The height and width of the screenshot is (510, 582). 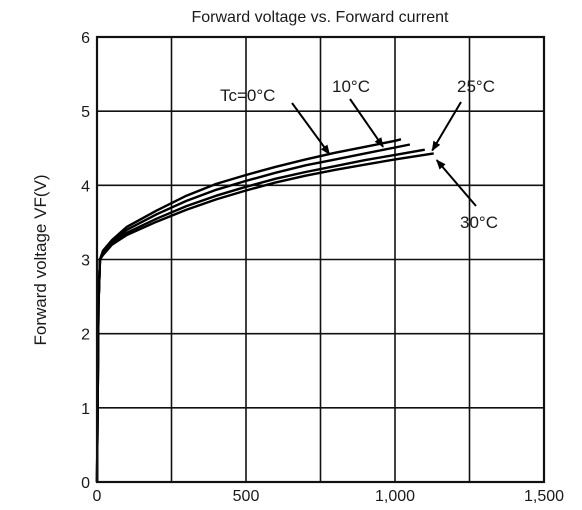 I want to click on series-label: Tc=0°C, so click(x=247, y=95).